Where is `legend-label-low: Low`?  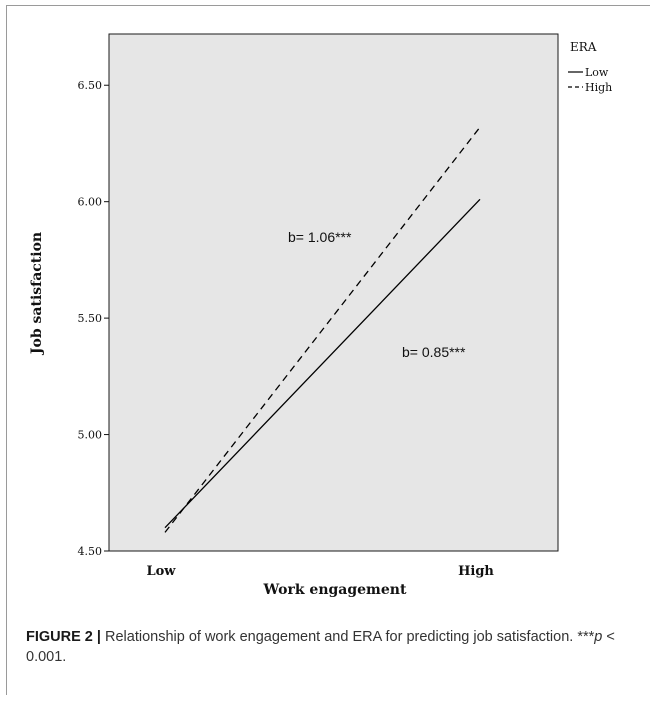
legend-label-low: Low is located at coordinates (597, 72).